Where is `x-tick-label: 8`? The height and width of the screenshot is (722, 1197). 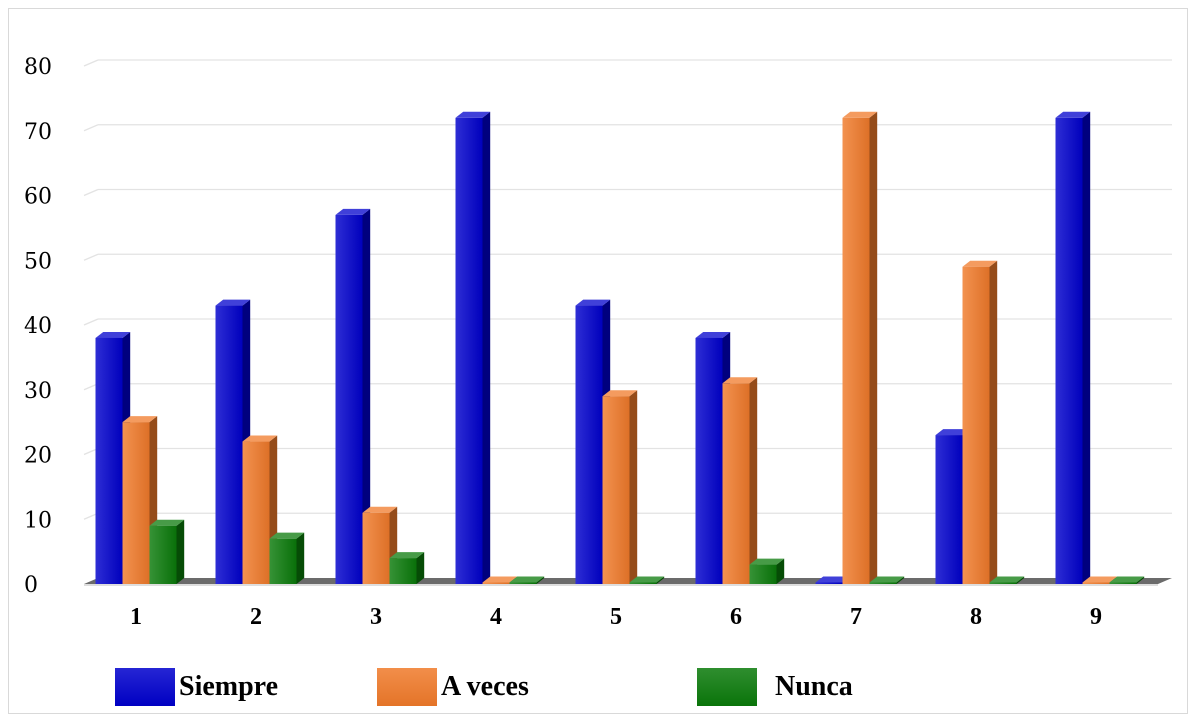
x-tick-label: 8 is located at coordinates (976, 617).